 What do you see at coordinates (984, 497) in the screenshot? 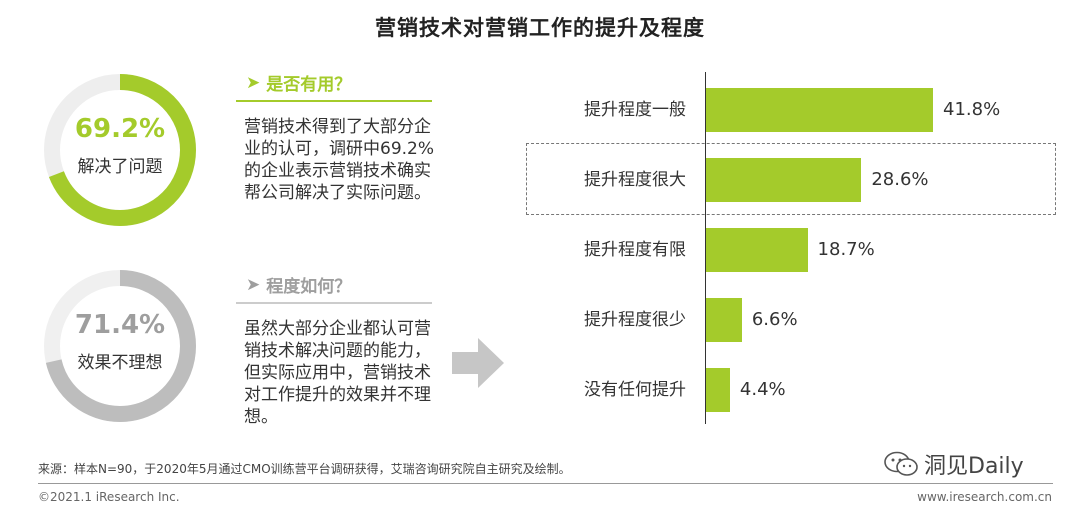
I see `website-url: www.iresearch.com.cn` at bounding box center [984, 497].